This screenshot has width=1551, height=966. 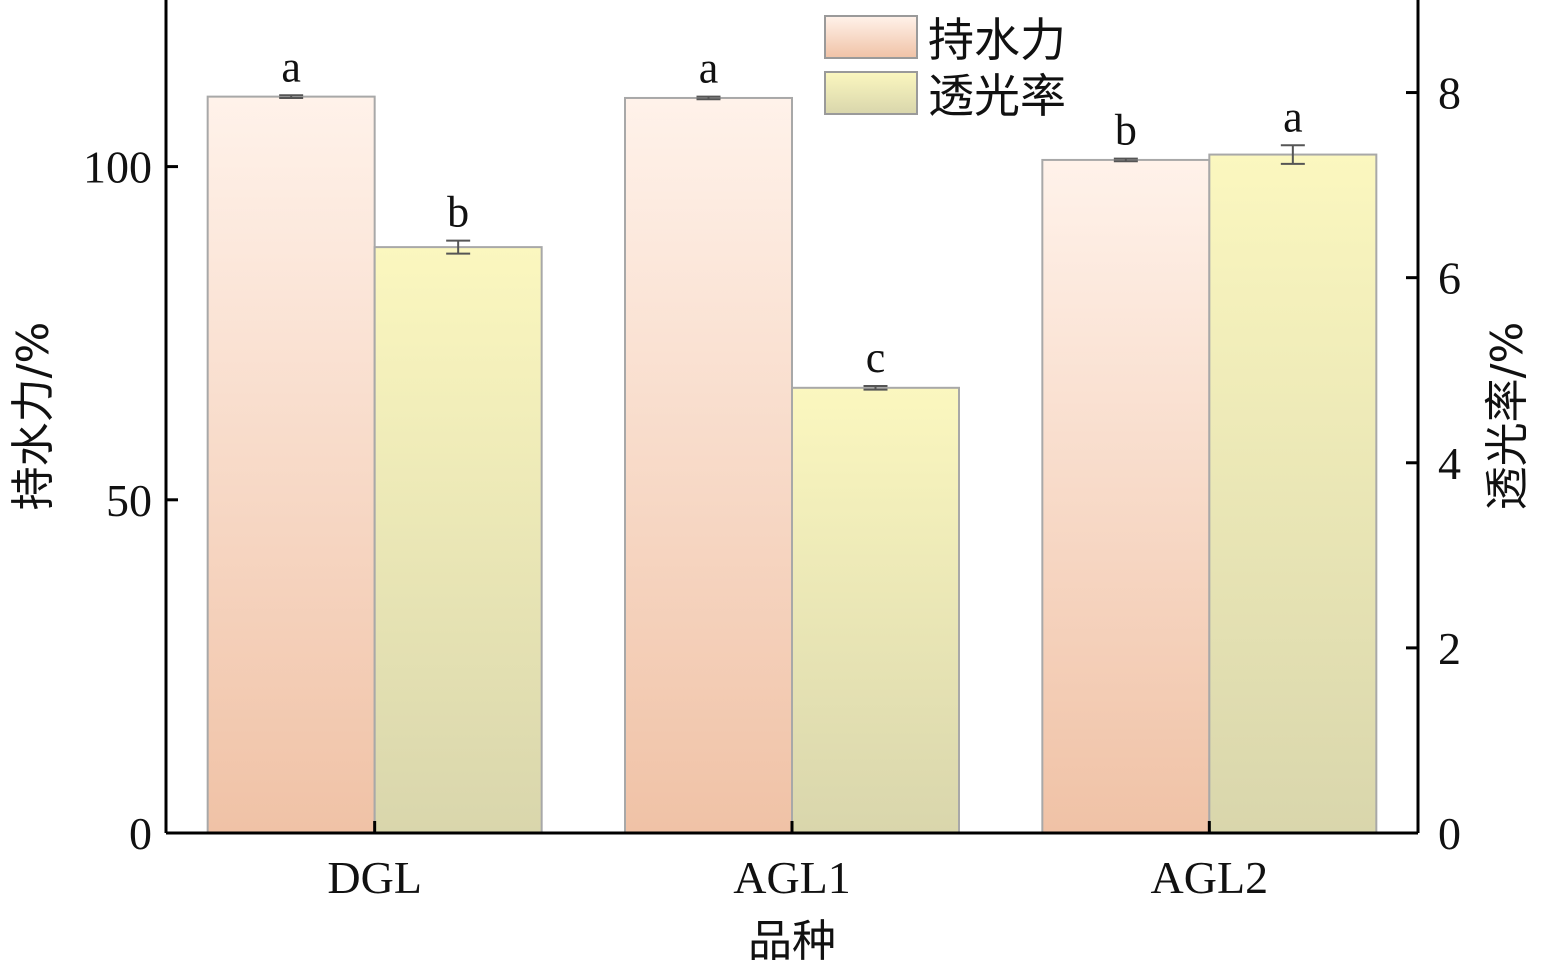 What do you see at coordinates (129, 500) in the screenshot?
I see `left-tick-label-50: 50` at bounding box center [129, 500].